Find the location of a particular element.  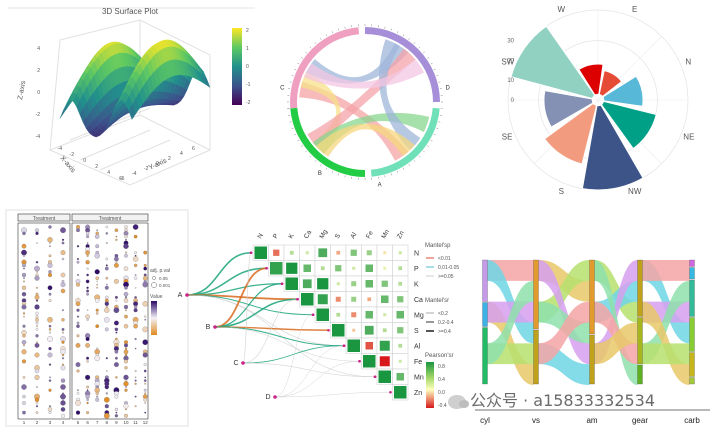

alluvial-strata is located at coordinates (588, 322).